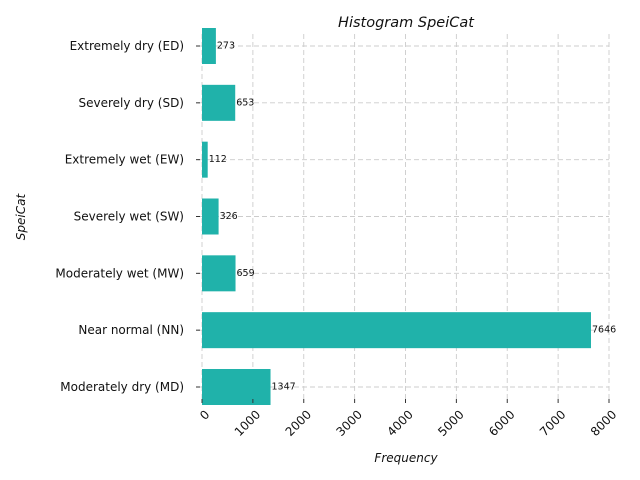 The image size is (640, 480). What do you see at coordinates (131, 330) in the screenshot?
I see `y-tick-label: Near normal (NN)` at bounding box center [131, 330].